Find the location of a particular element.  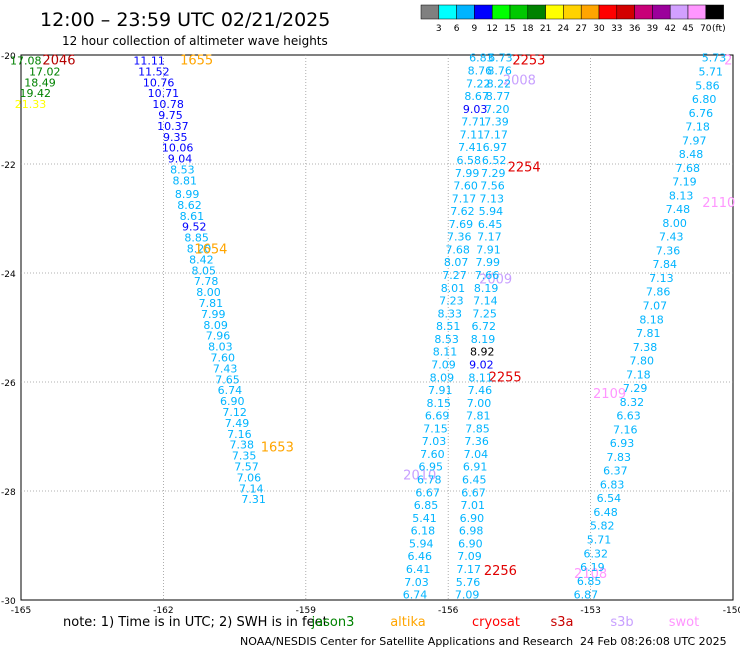

legend-item-cryosat: cryosat is located at coordinates (496, 622).